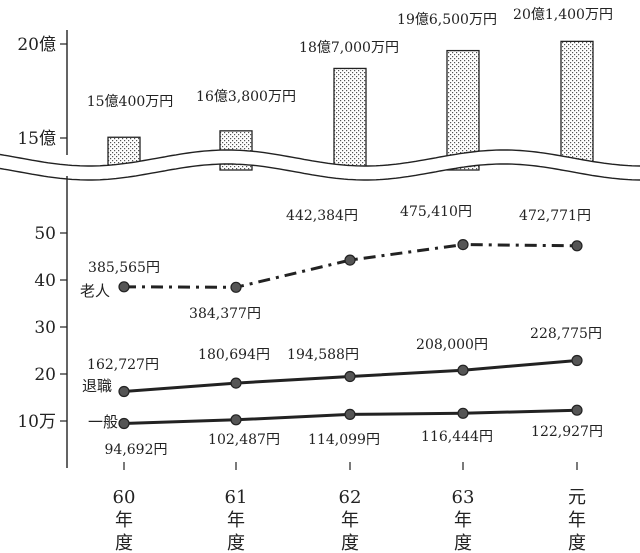 The width and height of the screenshot is (640, 553). I want to click on lower-y-tick-label-2: 20, so click(45, 375).